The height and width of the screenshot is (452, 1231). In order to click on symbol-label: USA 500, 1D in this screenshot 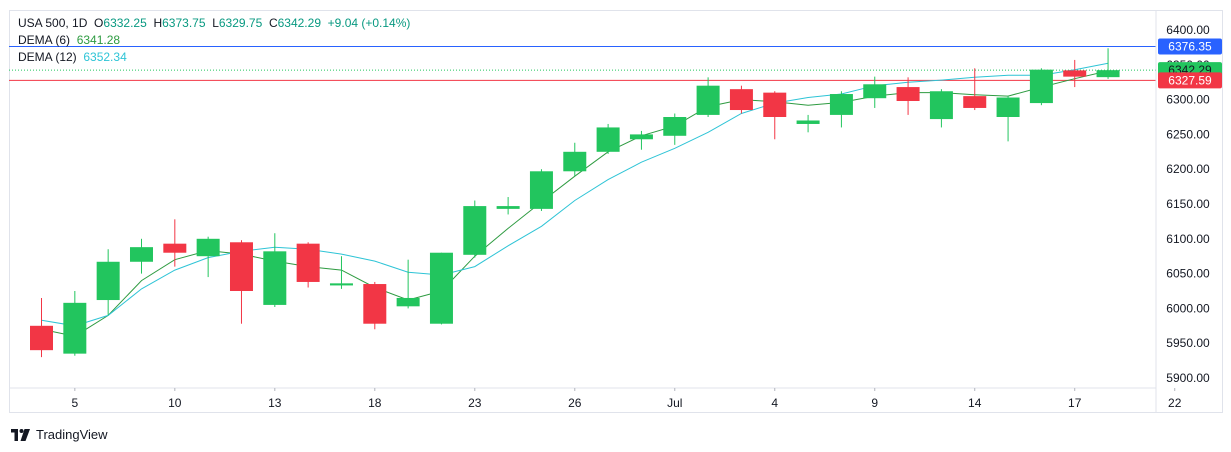, I will do `click(53, 23)`.